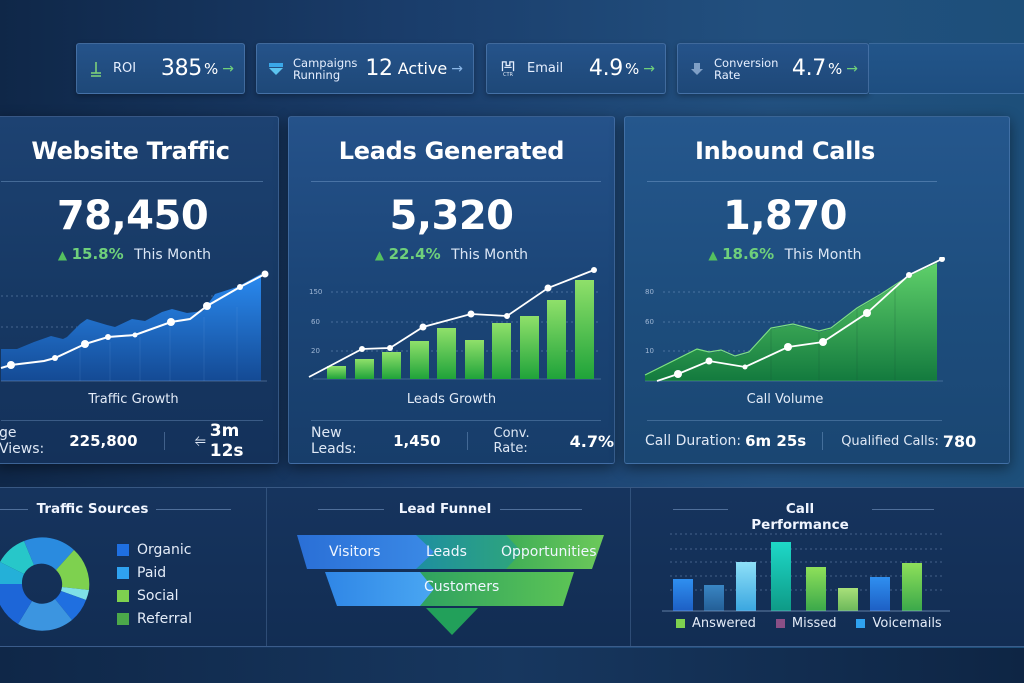 The height and width of the screenshot is (683, 1024). Describe the element at coordinates (97, 254) in the screenshot. I see `delta-percent: 15.8%` at that location.